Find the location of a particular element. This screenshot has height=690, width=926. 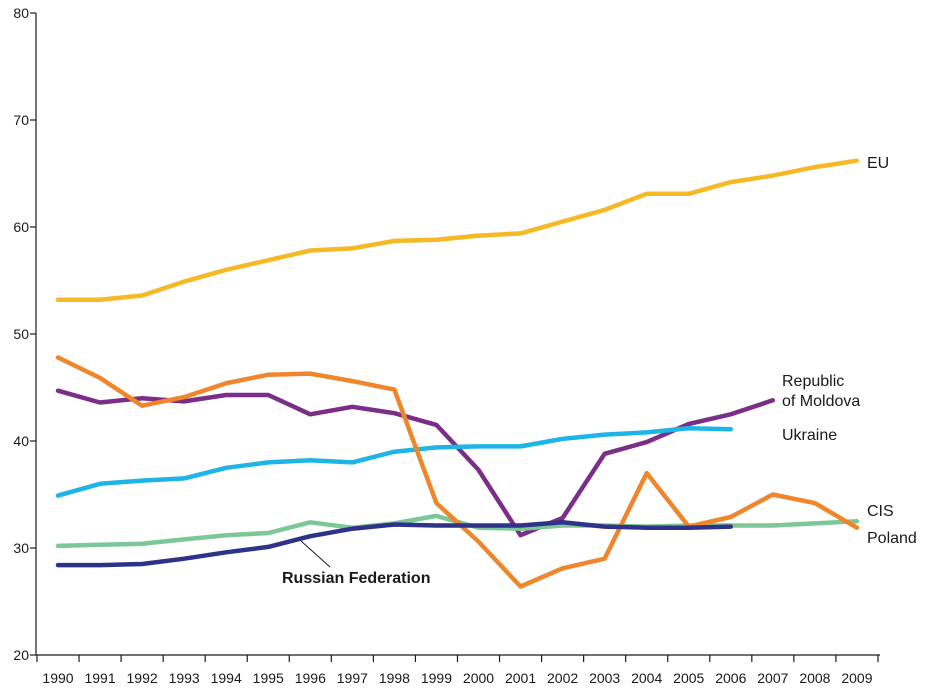

x-tick-label: 2008 is located at coordinates (814, 678).